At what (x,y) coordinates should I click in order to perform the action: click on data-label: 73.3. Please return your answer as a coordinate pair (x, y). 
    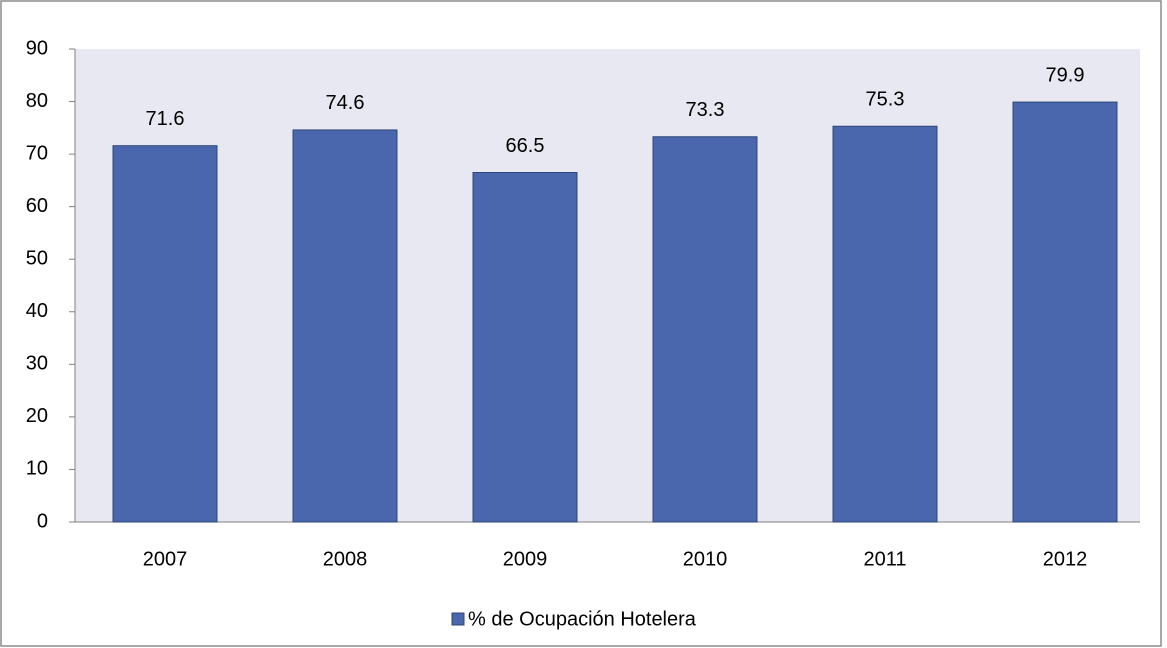
    Looking at the image, I should click on (705, 110).